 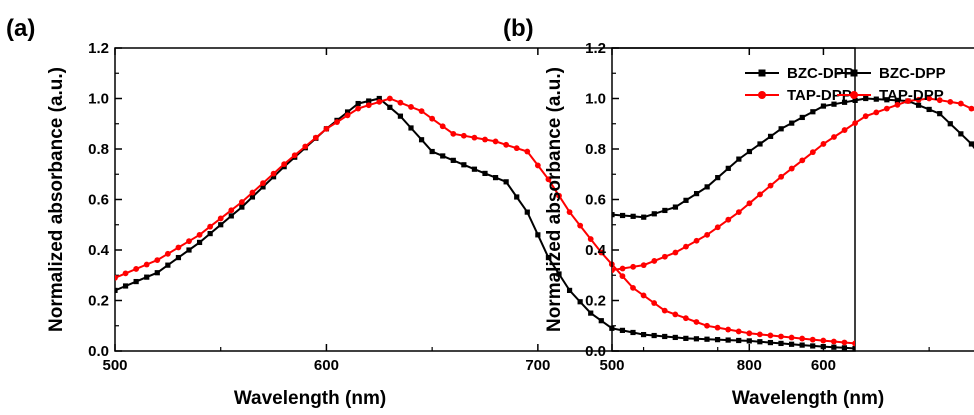 What do you see at coordinates (793, 158) in the screenshot?
I see `series-line-bzc-dpp` at bounding box center [793, 158].